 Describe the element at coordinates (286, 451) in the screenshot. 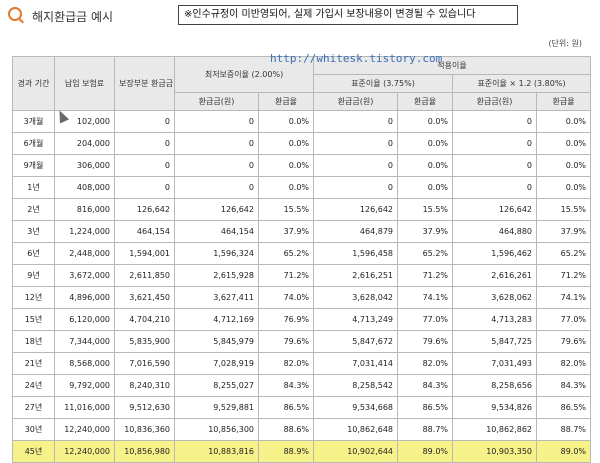

I see `value-cell: 88.9%` at that location.